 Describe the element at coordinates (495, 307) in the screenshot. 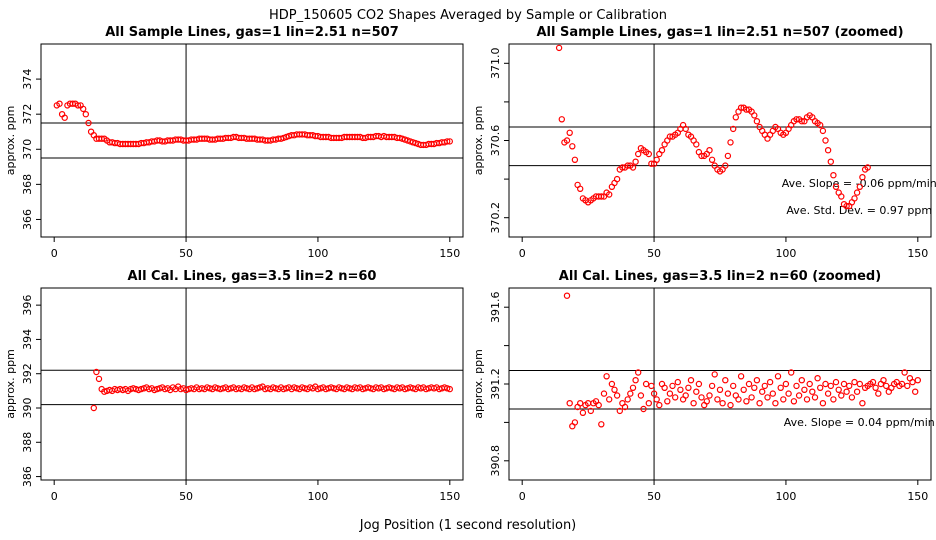

I see `y-tick-label: 391.6` at that location.